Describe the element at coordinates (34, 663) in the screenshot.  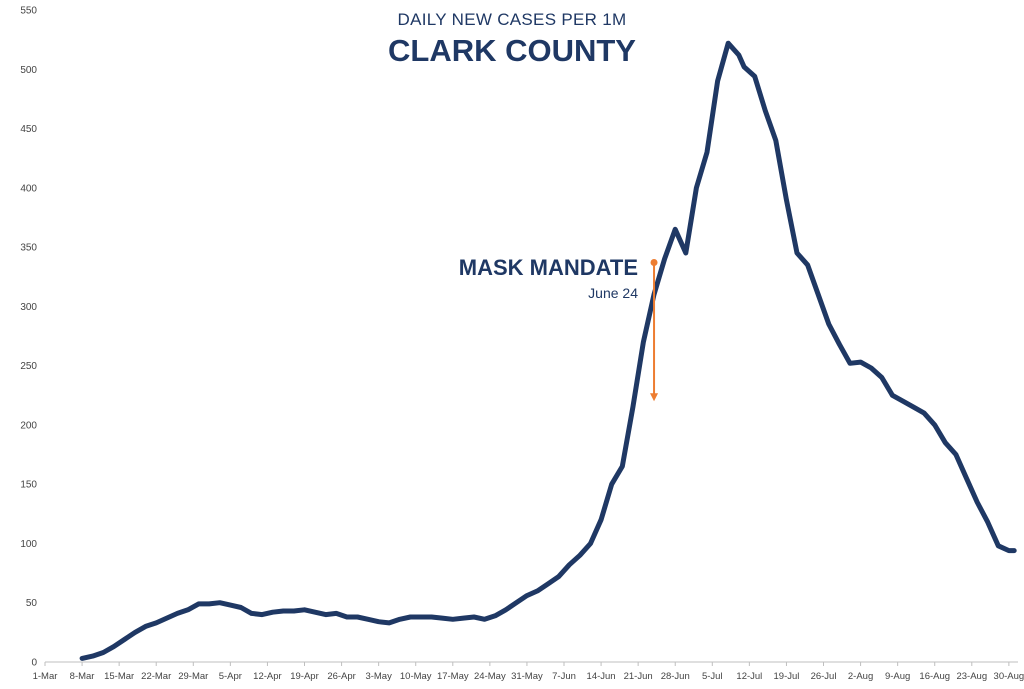
I see `y-tick-label: 0` at that location.